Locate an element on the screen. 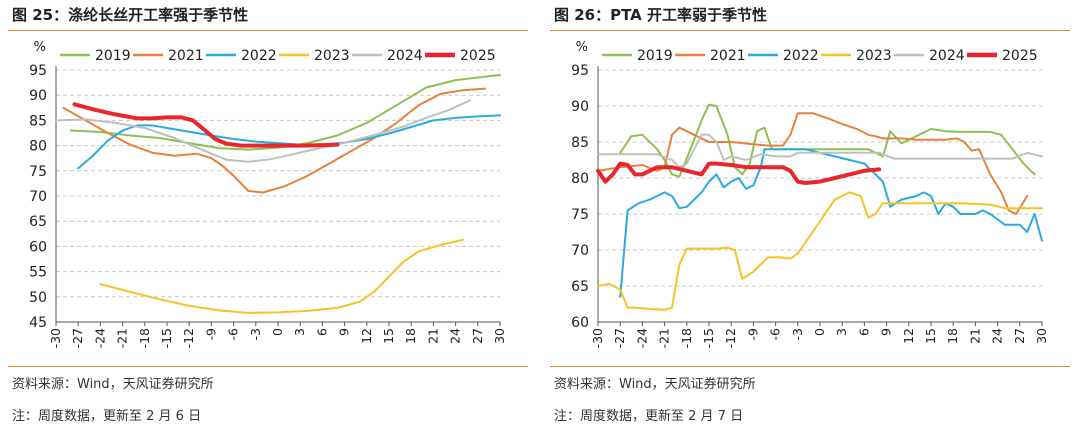  chart-title: 图 25：涤纶长丝开工率强于季节性 is located at coordinates (130, 15).